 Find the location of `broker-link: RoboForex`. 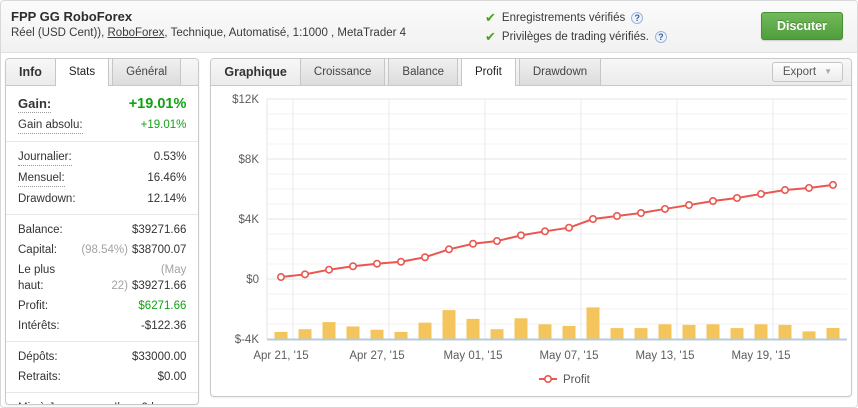

broker-link: RoboForex is located at coordinates (136, 33).